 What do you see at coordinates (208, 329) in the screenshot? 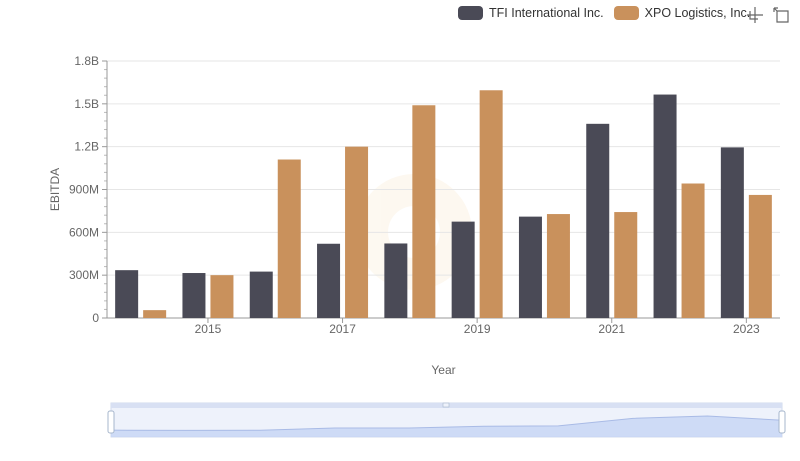
I see `x-tick-label: 2015` at bounding box center [208, 329].